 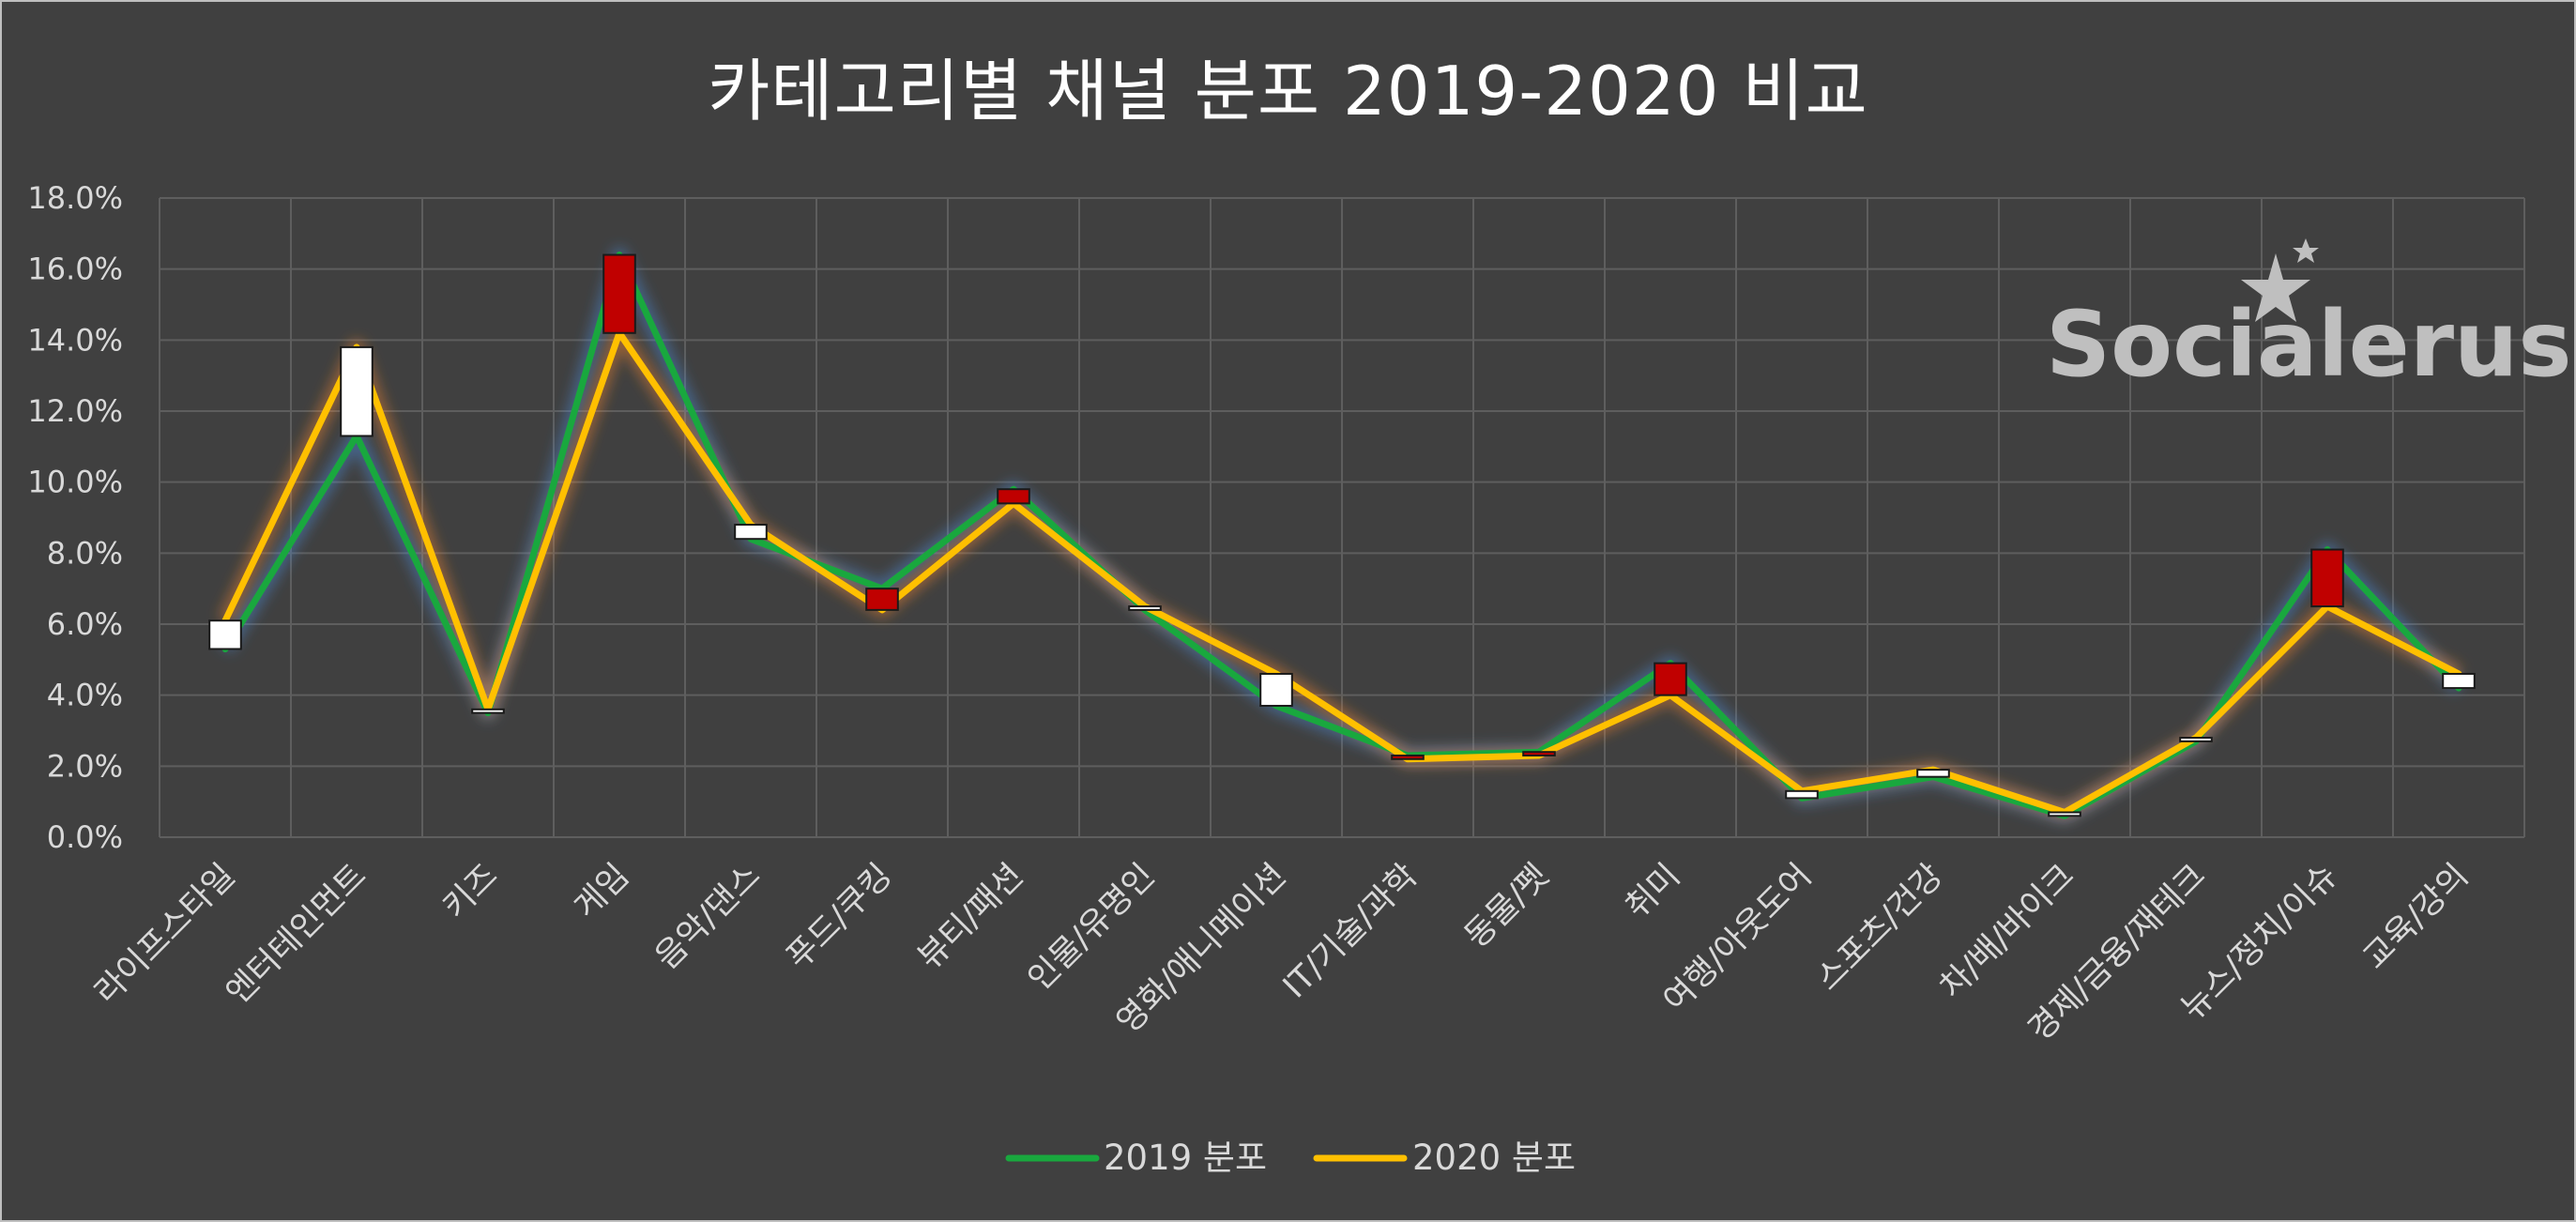 What do you see at coordinates (296, 934) in the screenshot?
I see `x-category-label: 엔터테인먼트` at bounding box center [296, 934].